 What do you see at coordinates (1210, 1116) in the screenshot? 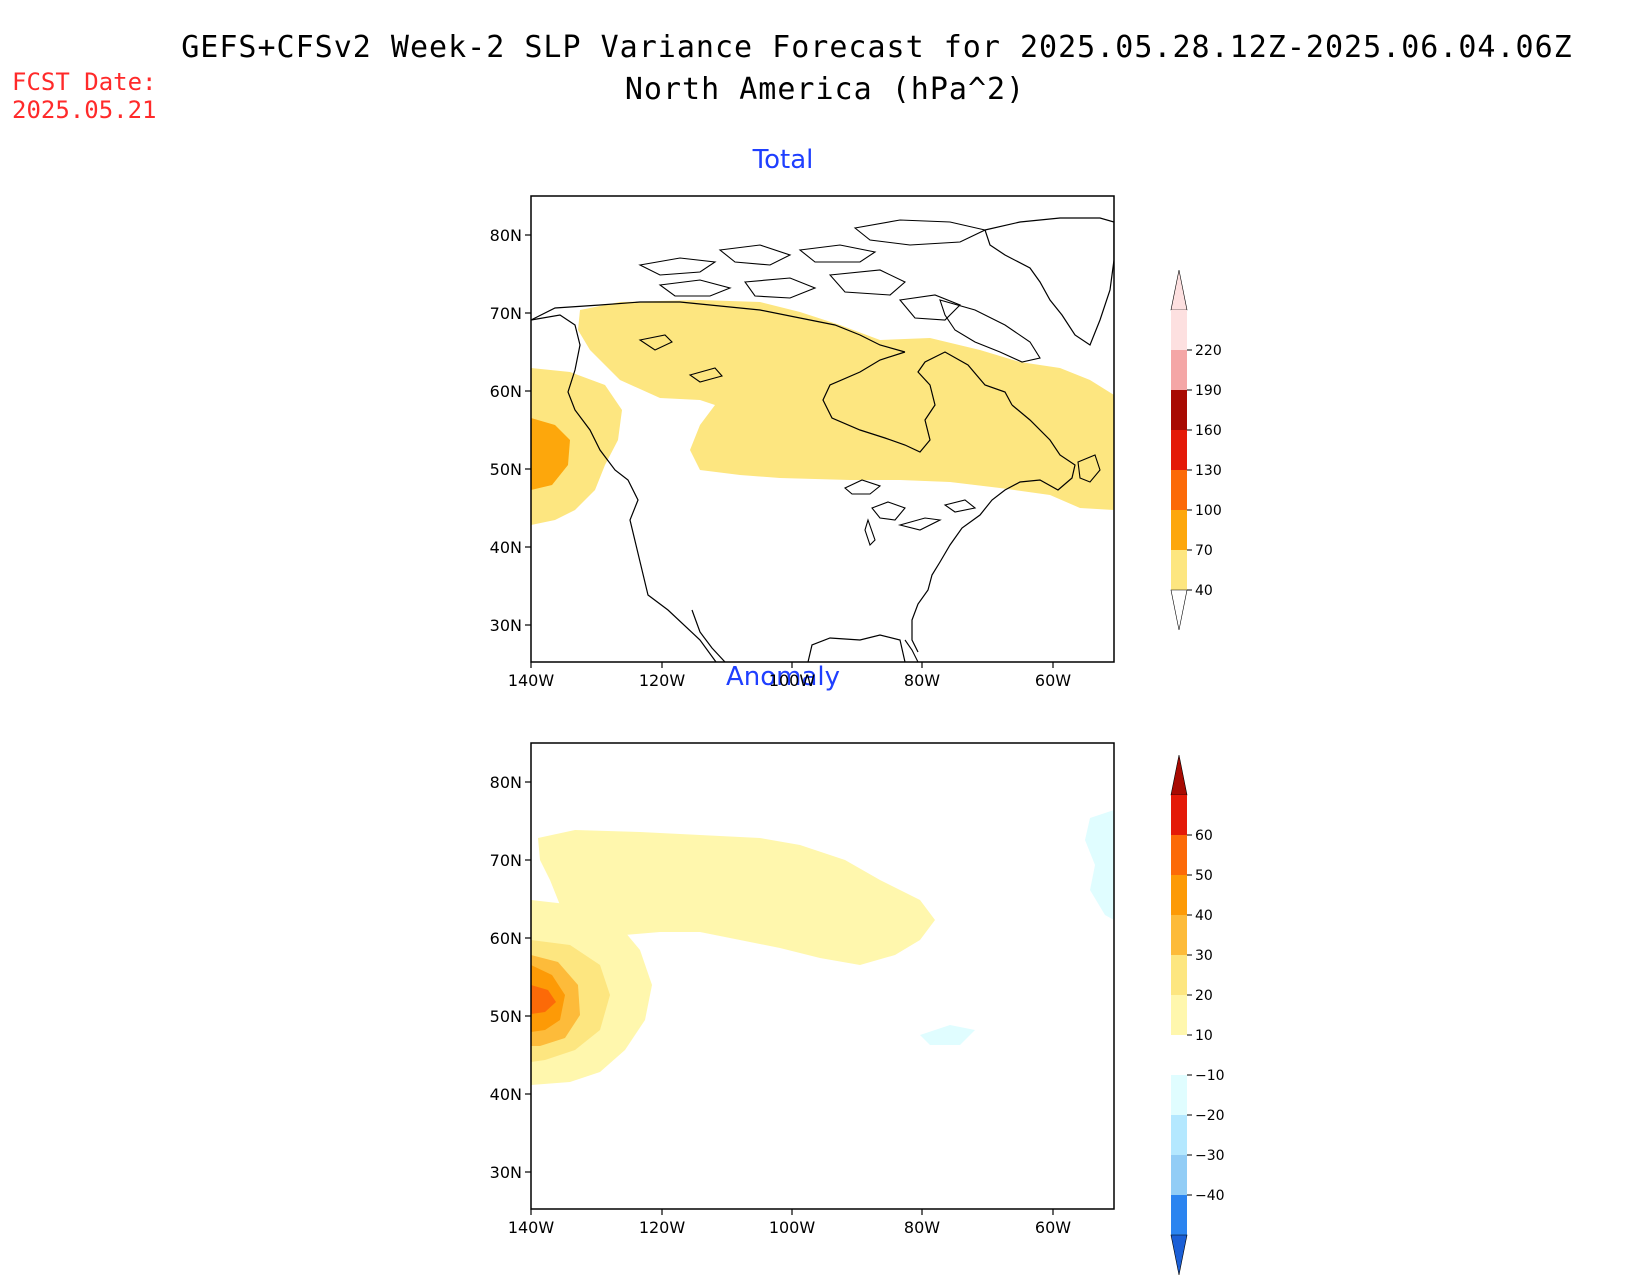
I see `colorbar-label: −20` at bounding box center [1210, 1116].